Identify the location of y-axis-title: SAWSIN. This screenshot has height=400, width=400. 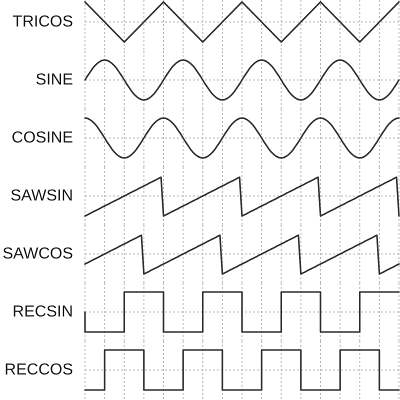
(41, 196).